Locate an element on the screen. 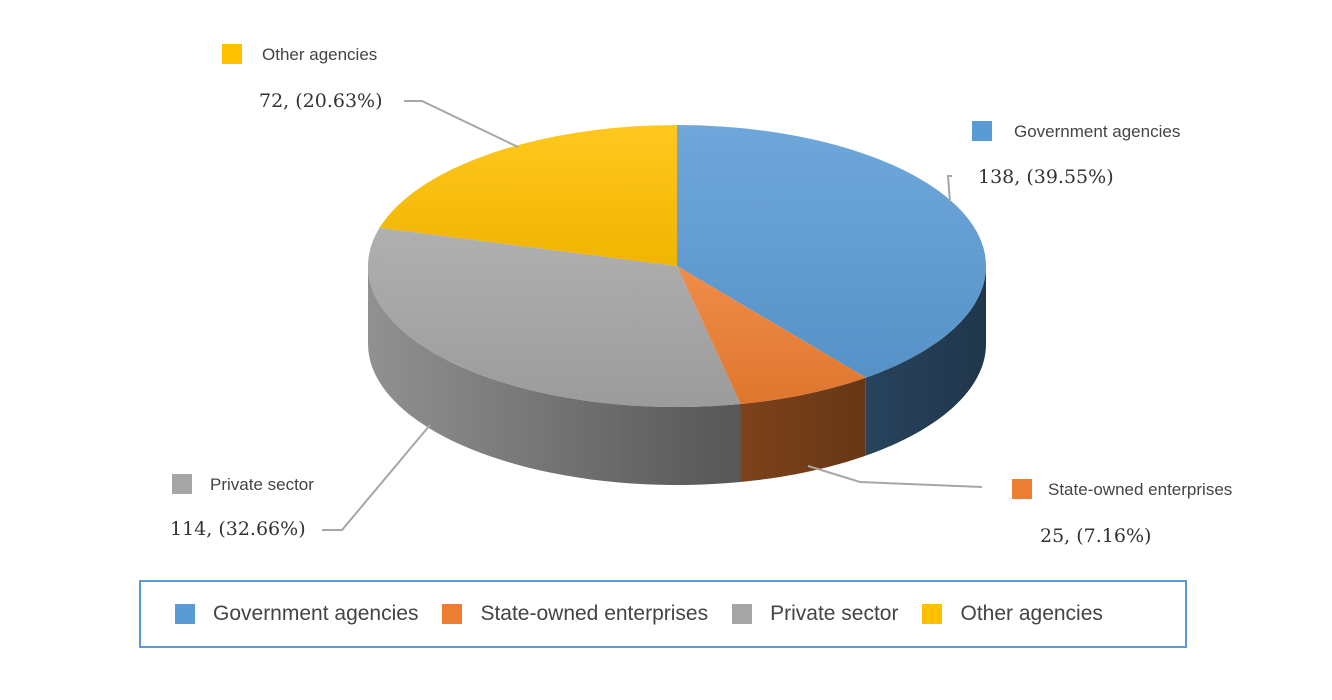  legend-item-private-sector: Private sector is located at coordinates (815, 614).